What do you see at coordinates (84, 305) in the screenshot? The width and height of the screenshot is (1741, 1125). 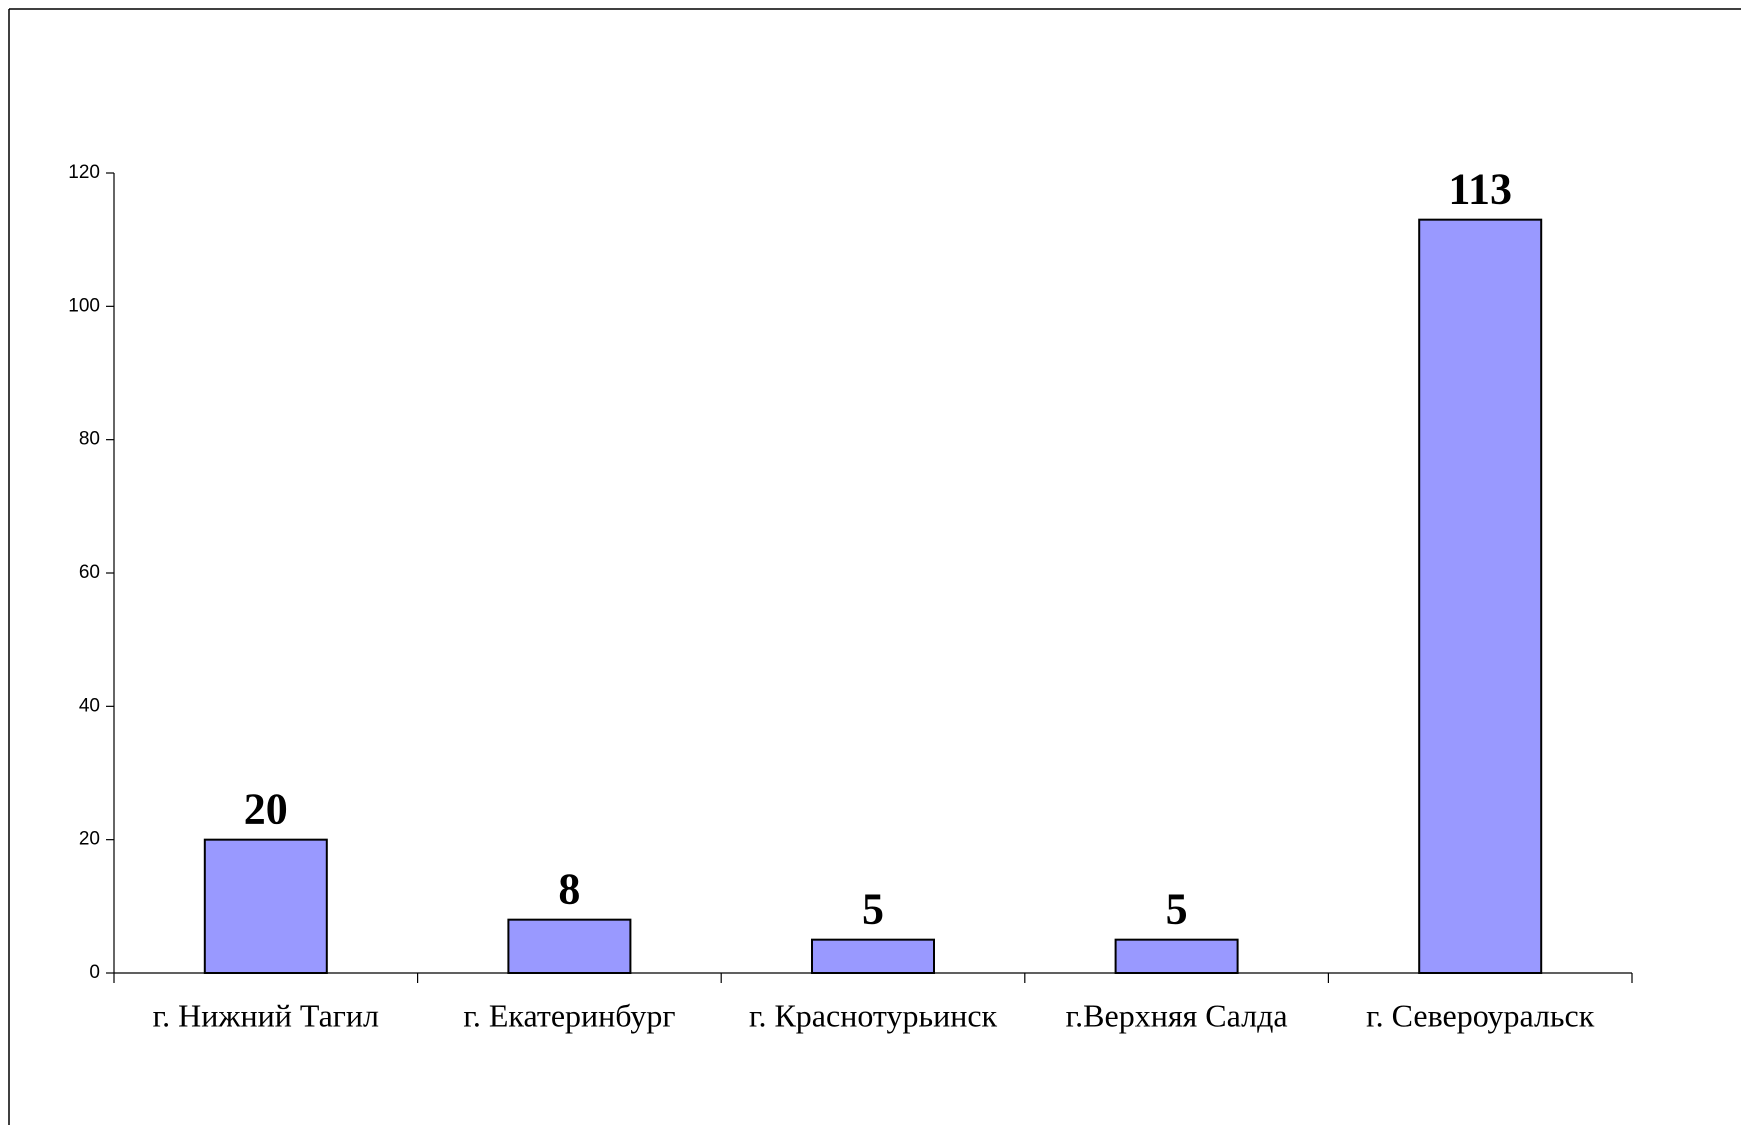 I see `y-tick-label: 100` at bounding box center [84, 305].